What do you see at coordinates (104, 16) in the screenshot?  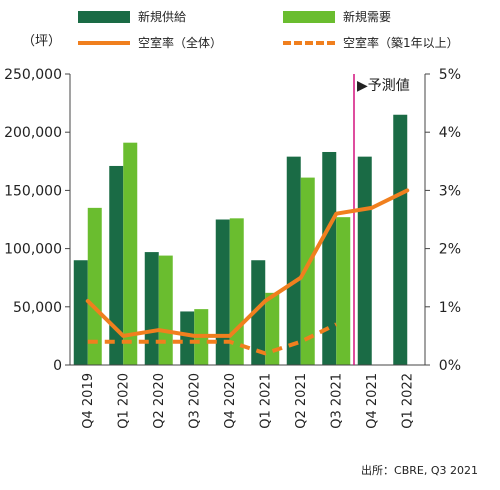 I see `supply-swatch` at bounding box center [104, 16].